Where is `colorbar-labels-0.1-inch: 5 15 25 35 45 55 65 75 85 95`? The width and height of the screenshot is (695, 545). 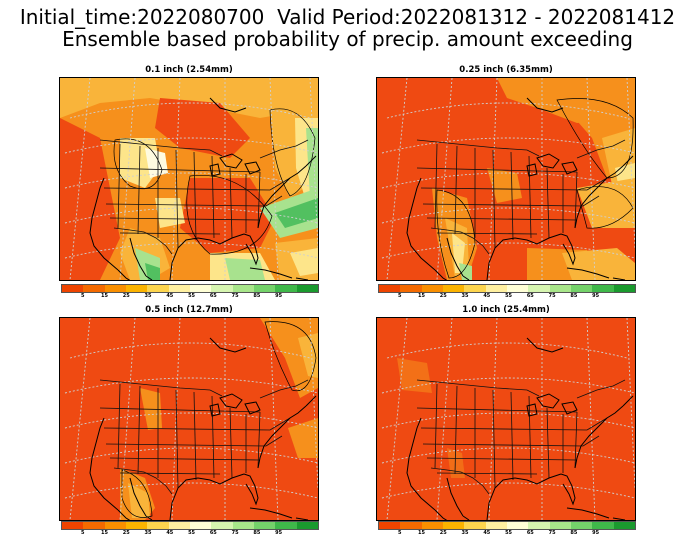 colorbar-labels-0.1-inch: 5 15 25 35 45 55 65 75 85 95 is located at coordinates (189, 297).